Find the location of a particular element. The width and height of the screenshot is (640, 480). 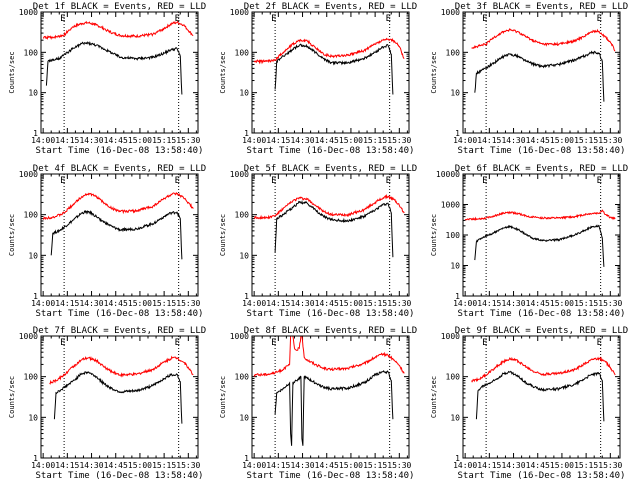

panel-title: Det 3f BLACK = Events, RED = LLD is located at coordinates (541, 7).